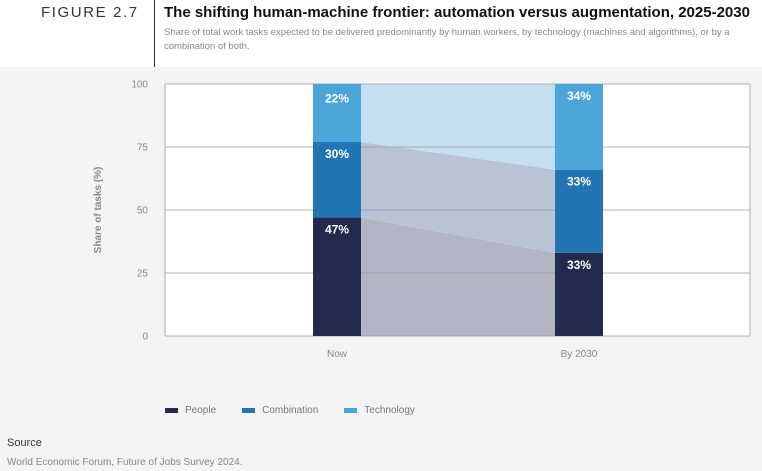 This screenshot has width=762, height=471. What do you see at coordinates (290, 410) in the screenshot?
I see `legend-label-combination: Combination` at bounding box center [290, 410].